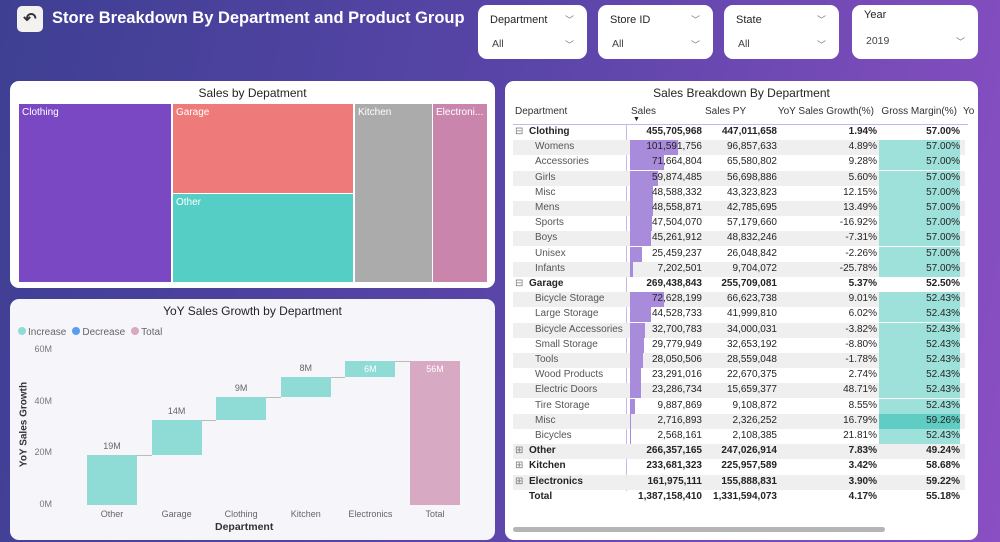  I want to click on yoy-value: -3.82%, so click(861, 329).